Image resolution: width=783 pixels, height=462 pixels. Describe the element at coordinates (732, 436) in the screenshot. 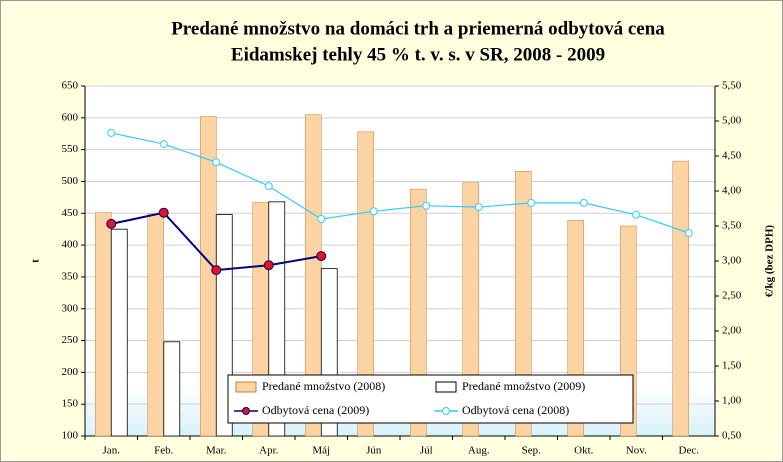

I see `y2-tick-label: 0,50` at that location.